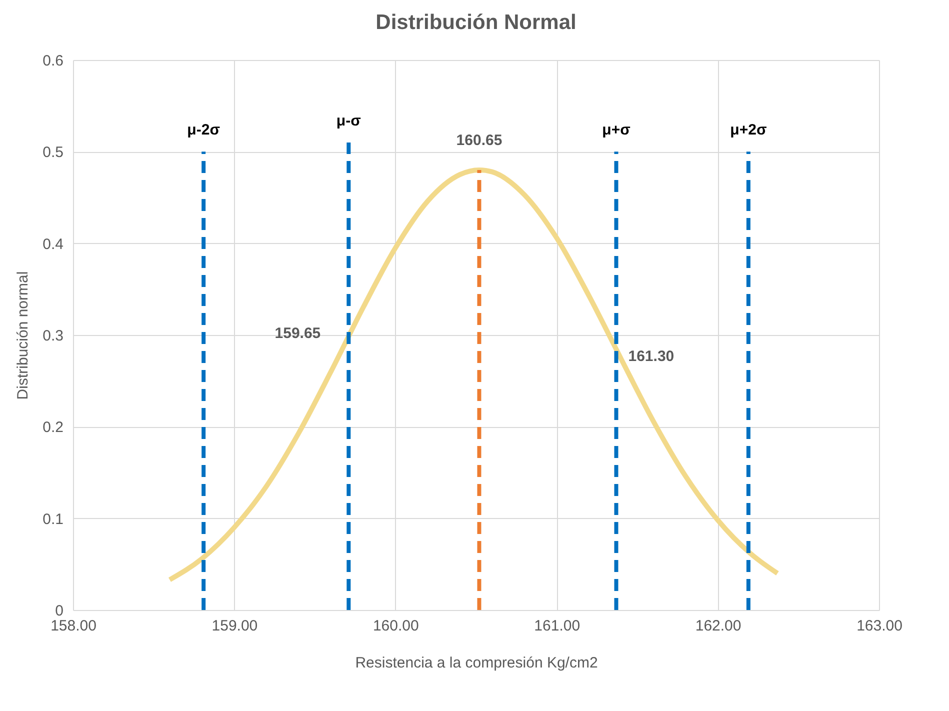  I want to click on x-tick-label: 160.00, so click(395, 626).